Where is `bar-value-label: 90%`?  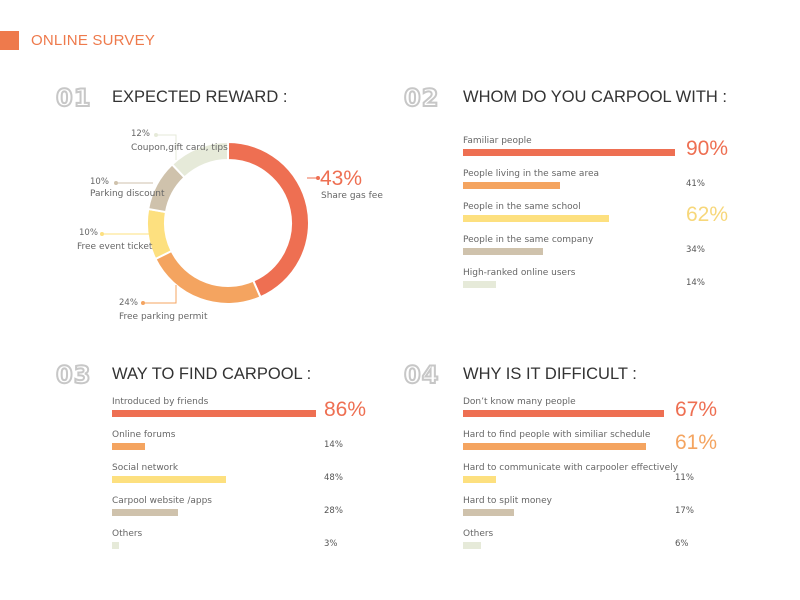 bar-value-label: 90% is located at coordinates (707, 148).